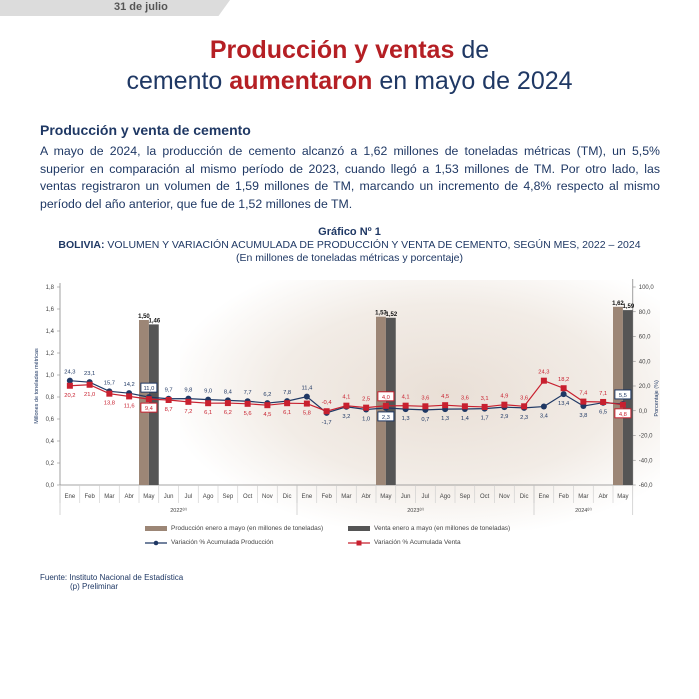  I want to click on headline-text-2: cemento, so click(178, 81).